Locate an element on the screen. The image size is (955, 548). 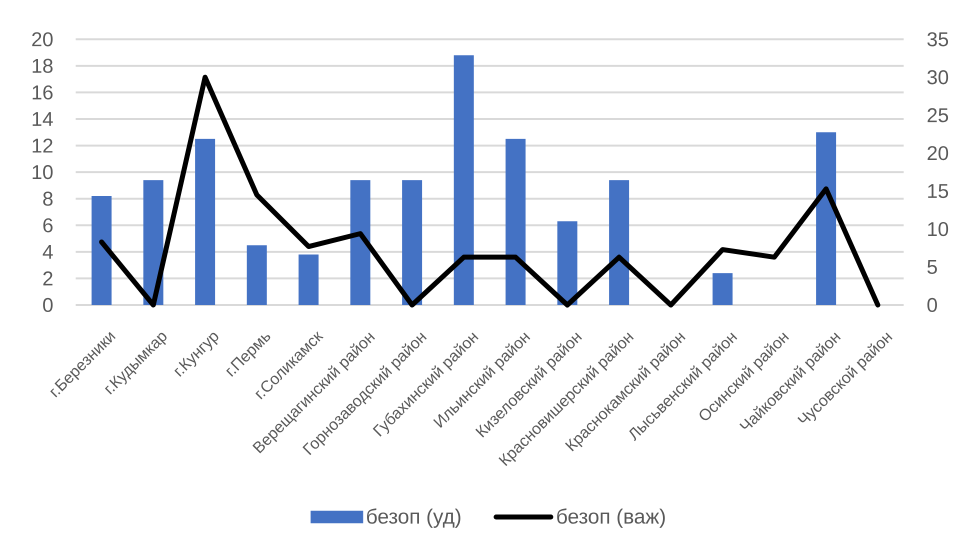
y-tick-label: 16 is located at coordinates (42, 92).